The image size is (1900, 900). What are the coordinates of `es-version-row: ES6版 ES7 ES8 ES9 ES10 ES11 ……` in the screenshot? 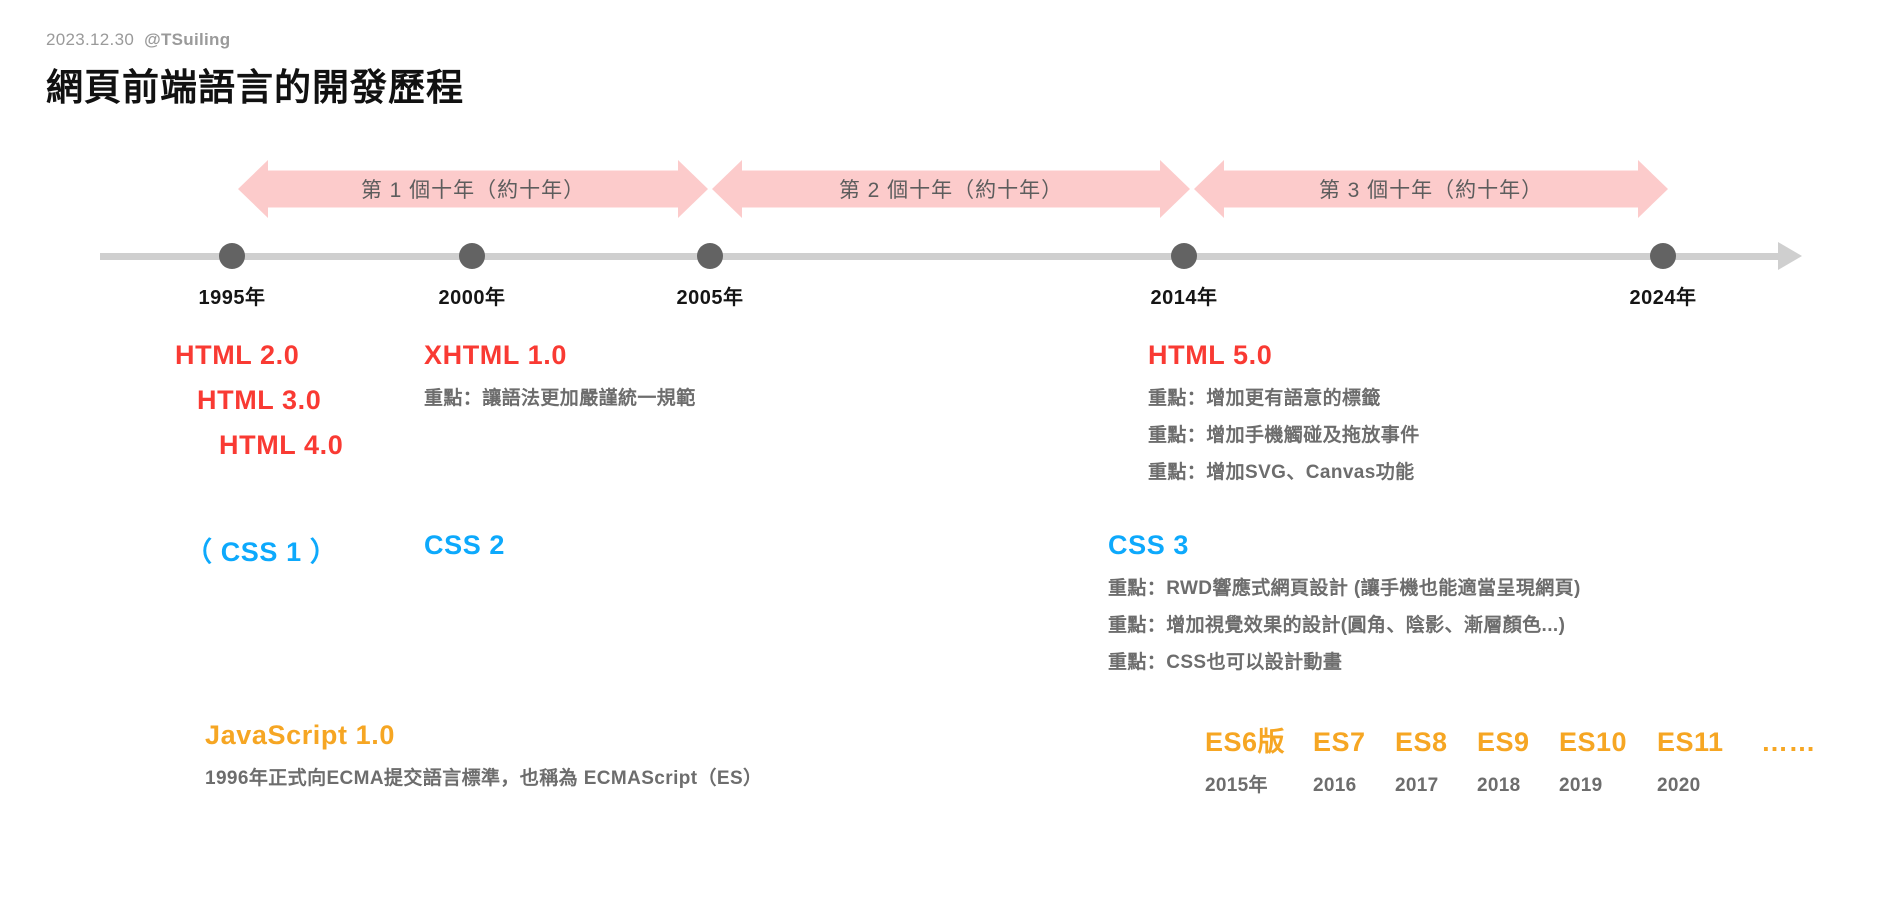 It's located at (1510, 739).